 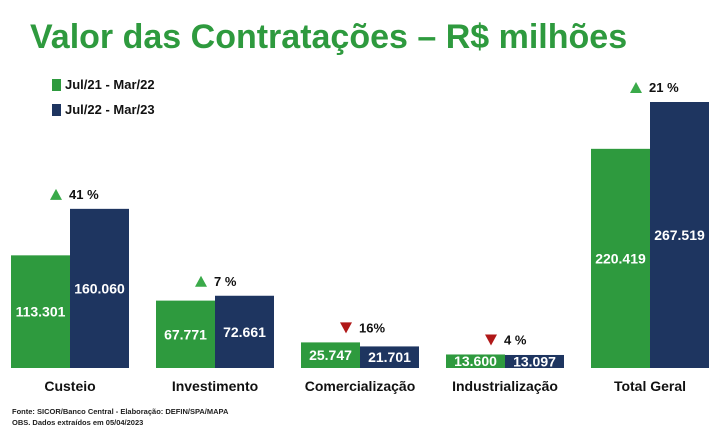 I want to click on legend-label-series-2: Jul/22 - Mar/23, so click(x=110, y=109).